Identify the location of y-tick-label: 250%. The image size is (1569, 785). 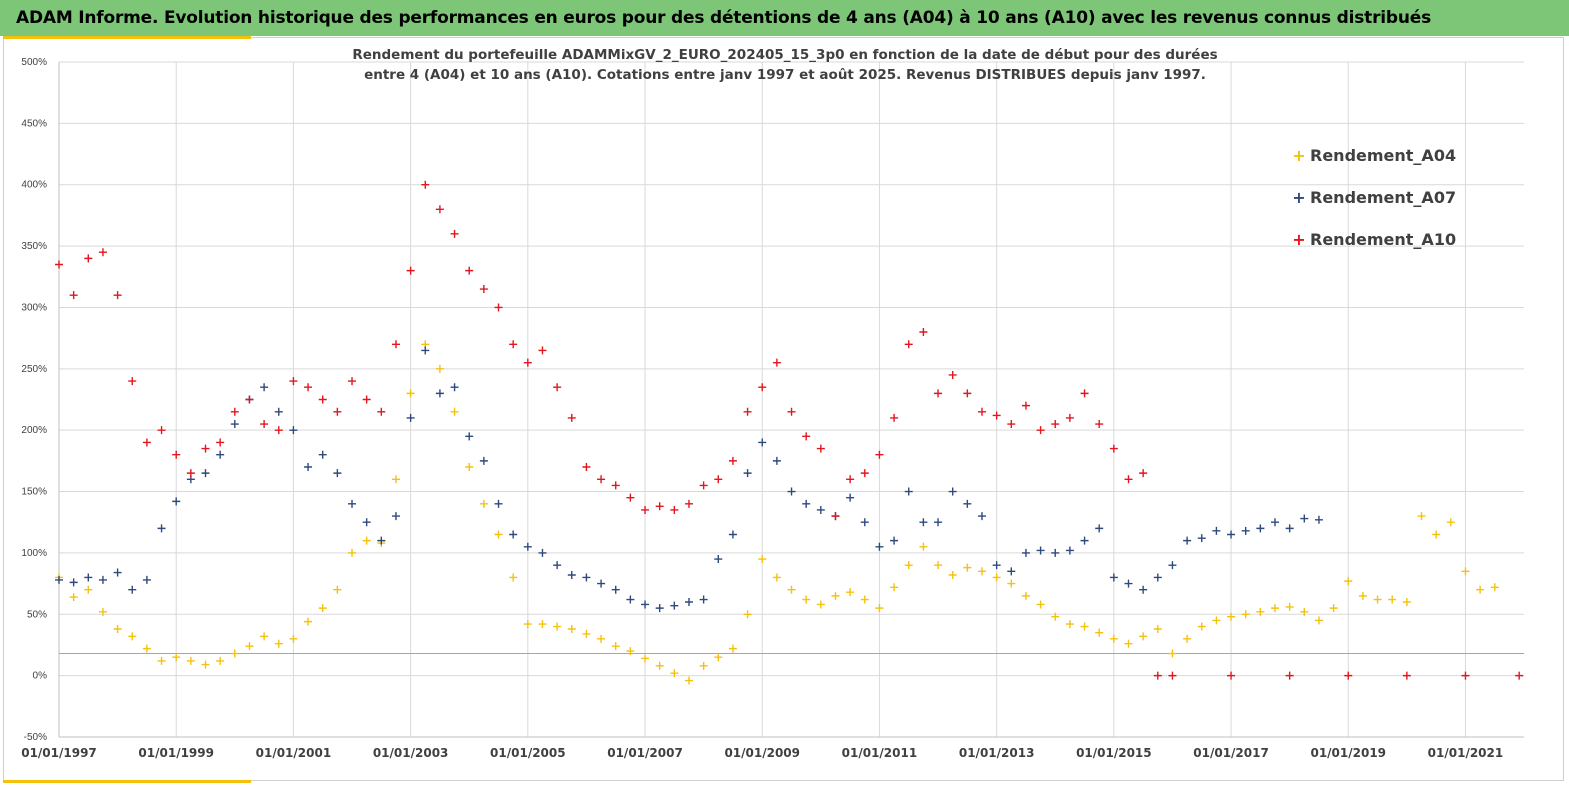
(34, 369).